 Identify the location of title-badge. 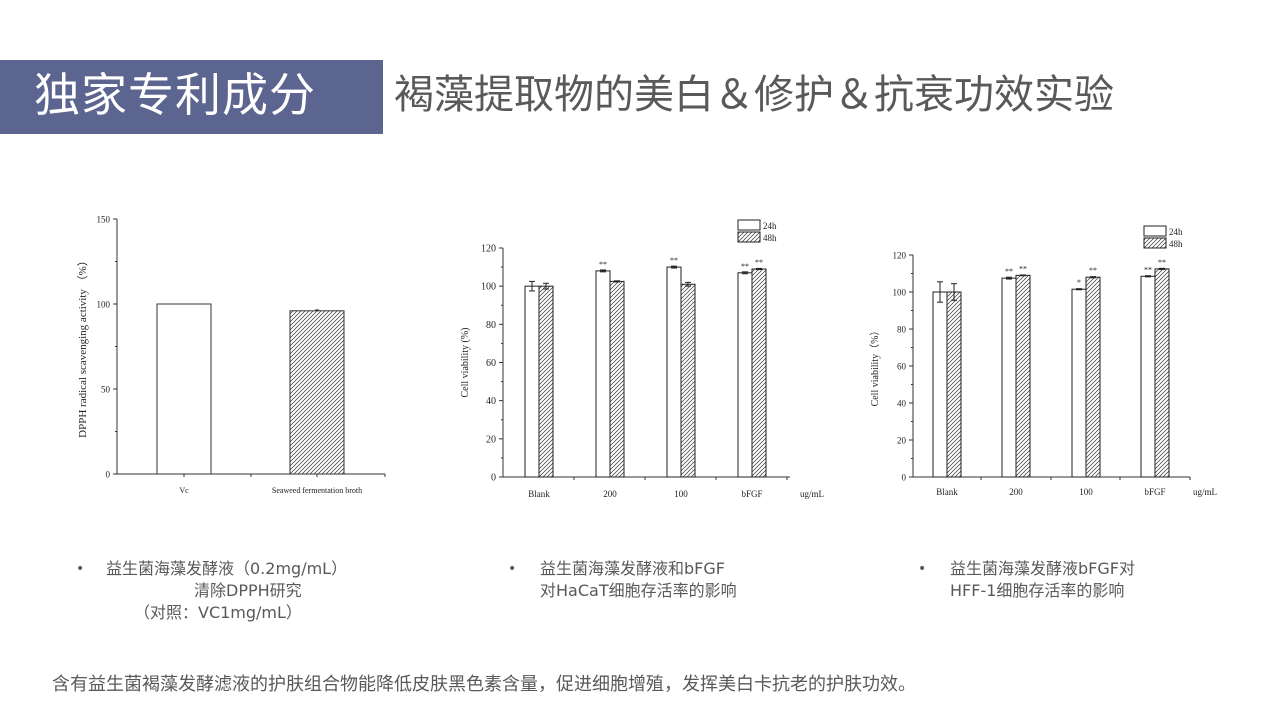
(191, 97).